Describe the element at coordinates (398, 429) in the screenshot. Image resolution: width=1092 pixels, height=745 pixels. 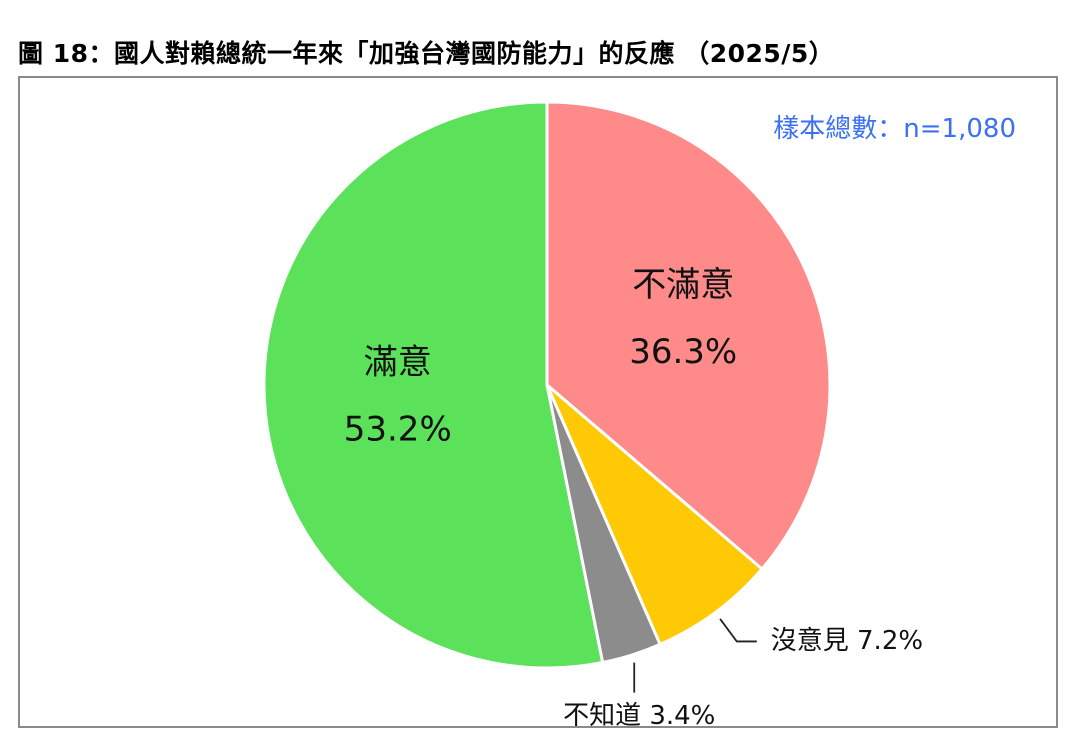
I see `data-label-satisfied: 53.2%` at that location.